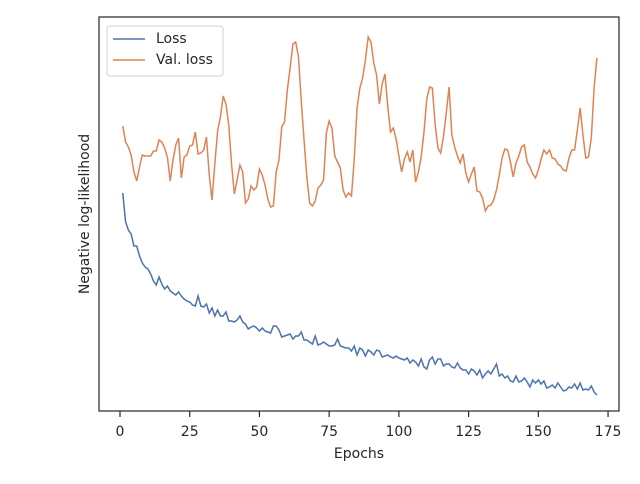 Image resolution: width=640 pixels, height=484 pixels. What do you see at coordinates (190, 432) in the screenshot?
I see `x-tick-label: 25` at bounding box center [190, 432].